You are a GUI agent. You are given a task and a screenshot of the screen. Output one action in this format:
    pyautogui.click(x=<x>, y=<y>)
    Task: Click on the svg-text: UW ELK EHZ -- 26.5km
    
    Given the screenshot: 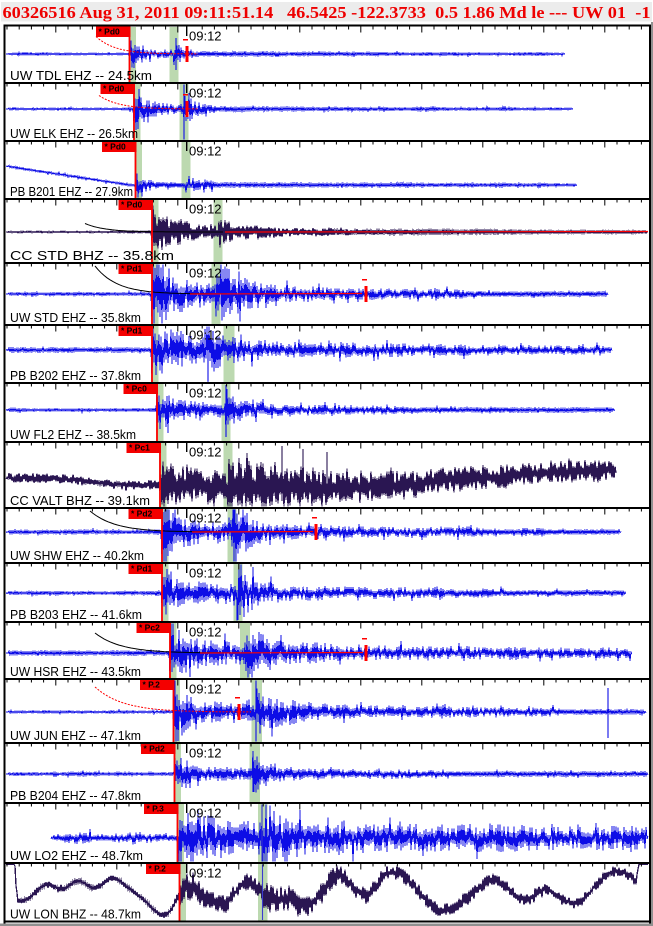 What is the action you would take?
    pyautogui.click(x=74, y=134)
    